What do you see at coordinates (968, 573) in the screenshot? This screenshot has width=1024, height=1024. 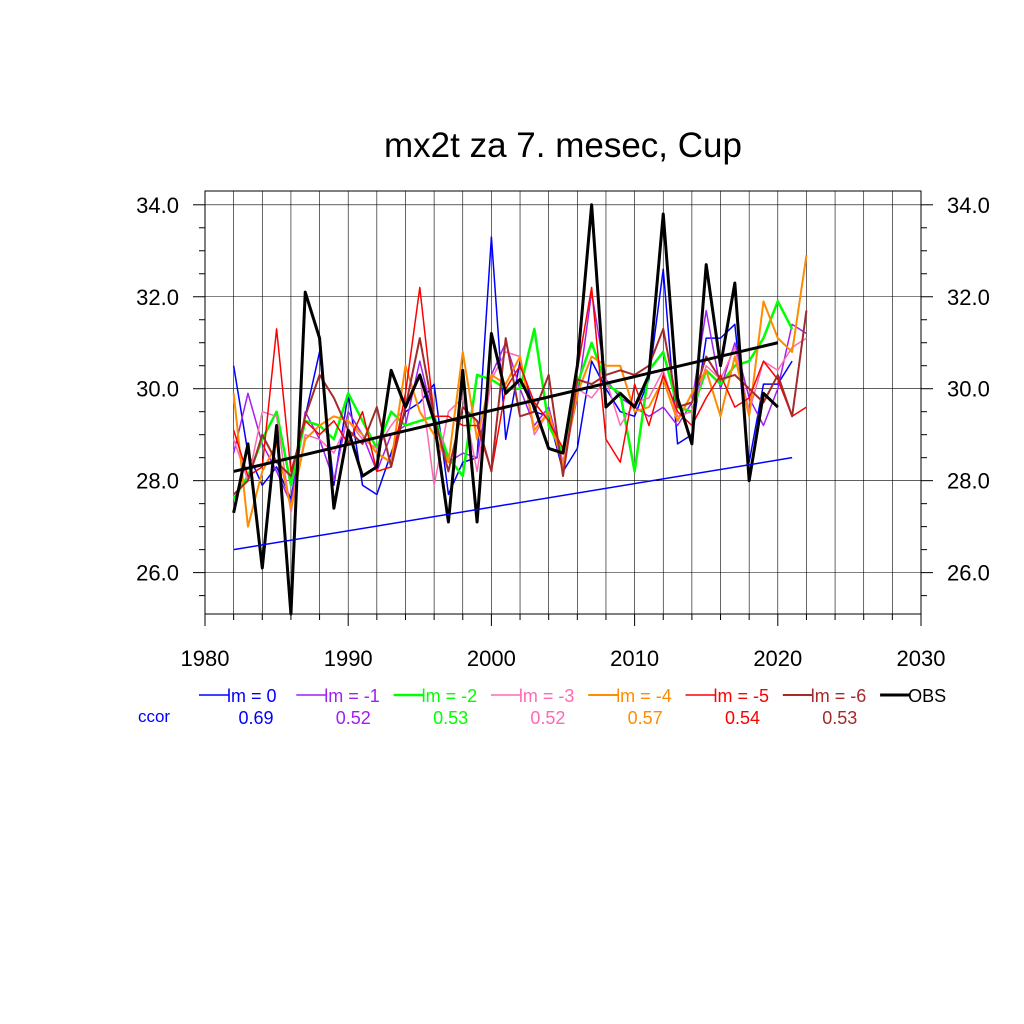 I see `y-tick-label-right: 26.0` at bounding box center [968, 573].